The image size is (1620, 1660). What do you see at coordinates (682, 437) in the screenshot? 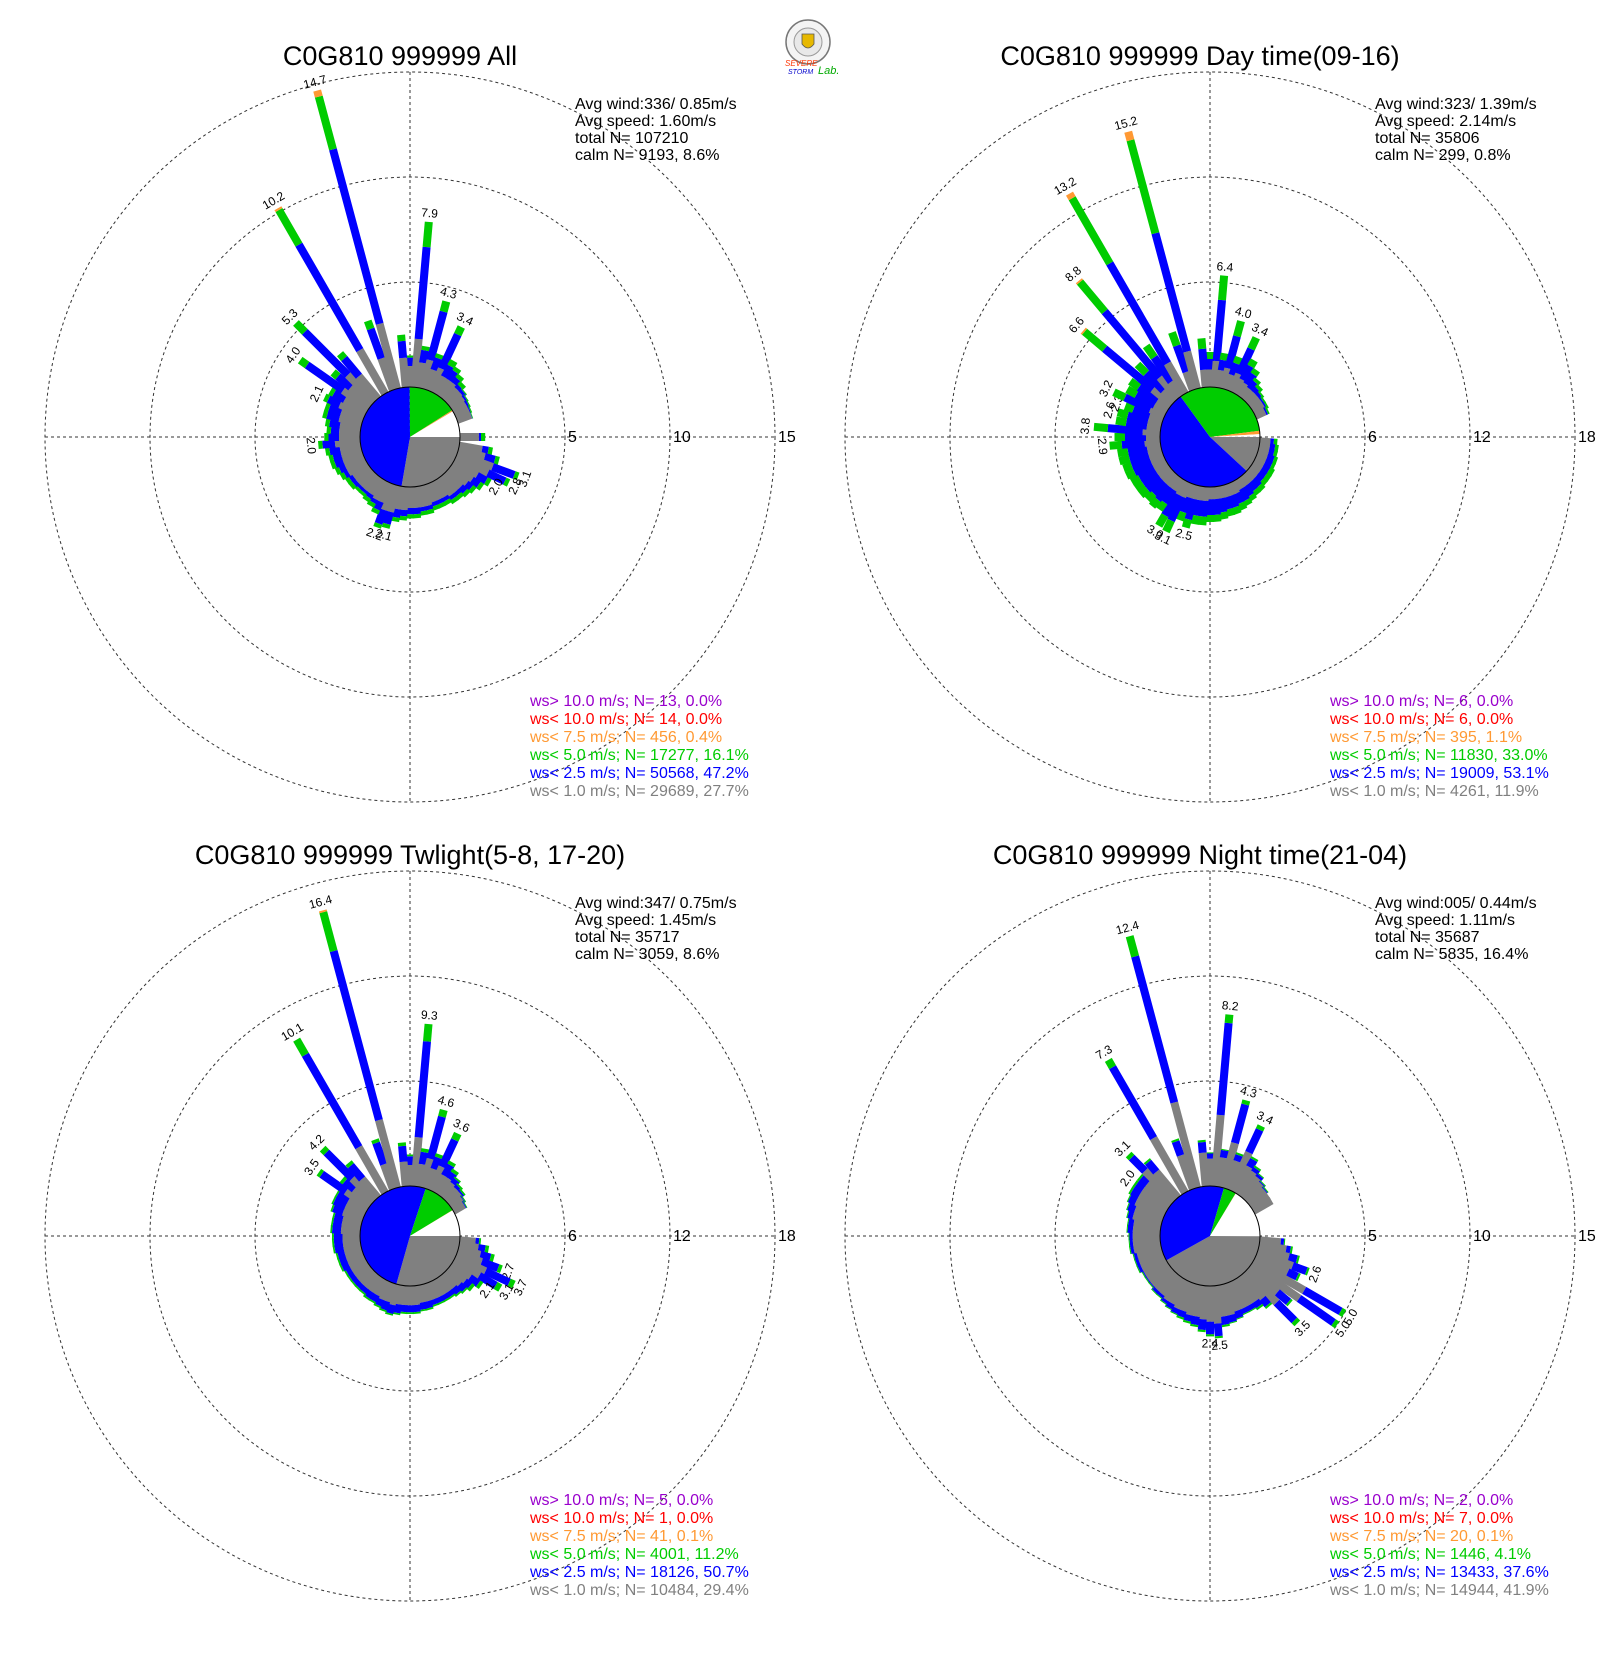
I see `ring-label: 10` at bounding box center [682, 437].